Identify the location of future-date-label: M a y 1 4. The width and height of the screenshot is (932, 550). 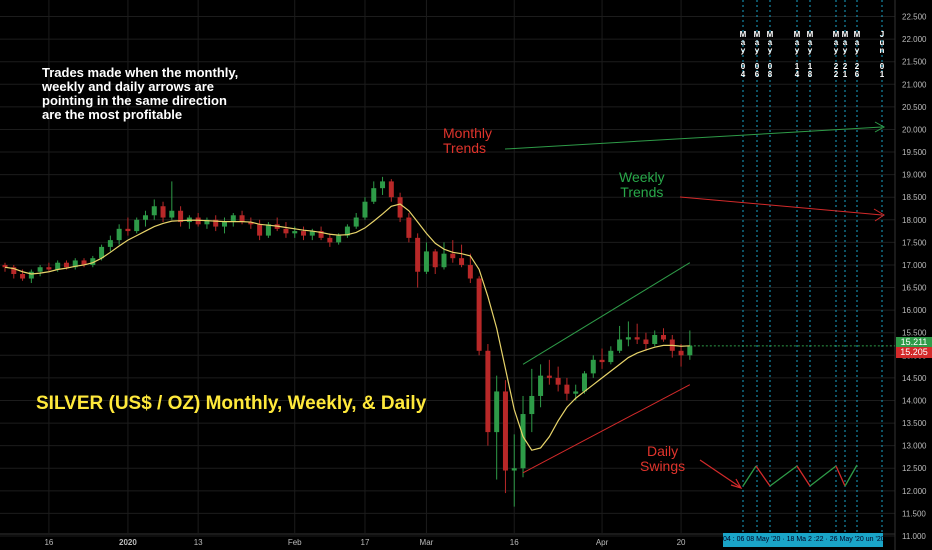
(797, 54).